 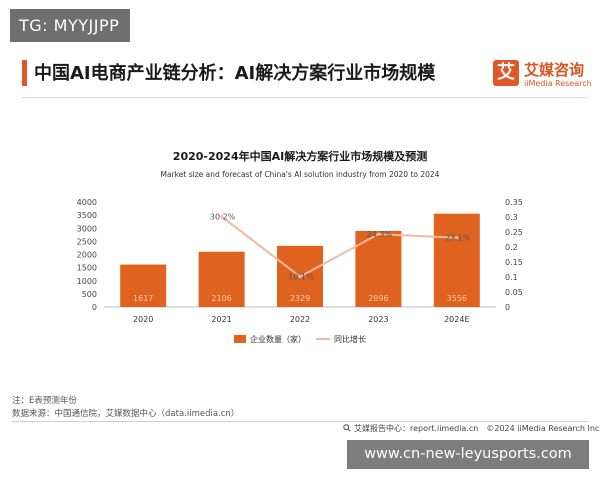 What do you see at coordinates (87, 241) in the screenshot?
I see `y-left-tick-label: 2500` at bounding box center [87, 241].